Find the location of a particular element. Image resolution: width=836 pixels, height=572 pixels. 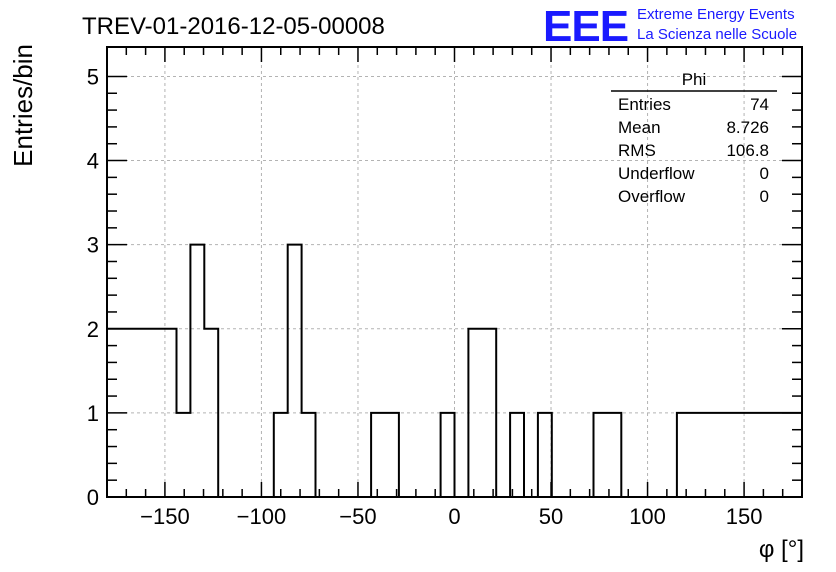

stats-label: Entries is located at coordinates (644, 104).